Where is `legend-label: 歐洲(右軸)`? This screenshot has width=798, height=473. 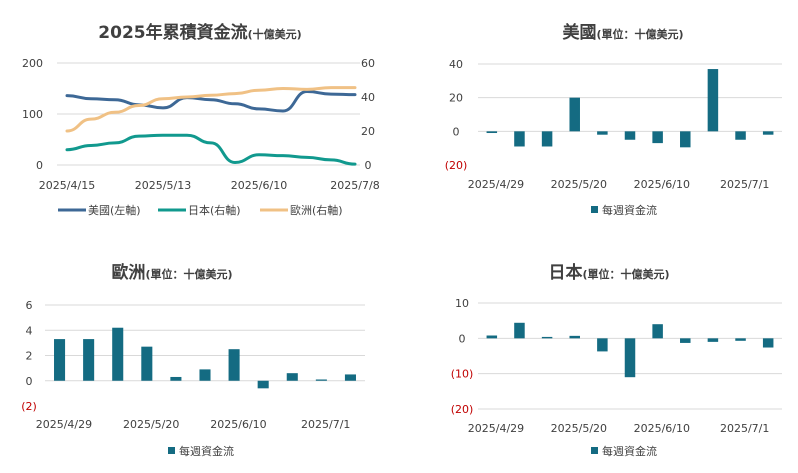
legend-label: 歐洲(右軸) is located at coordinates (316, 210).